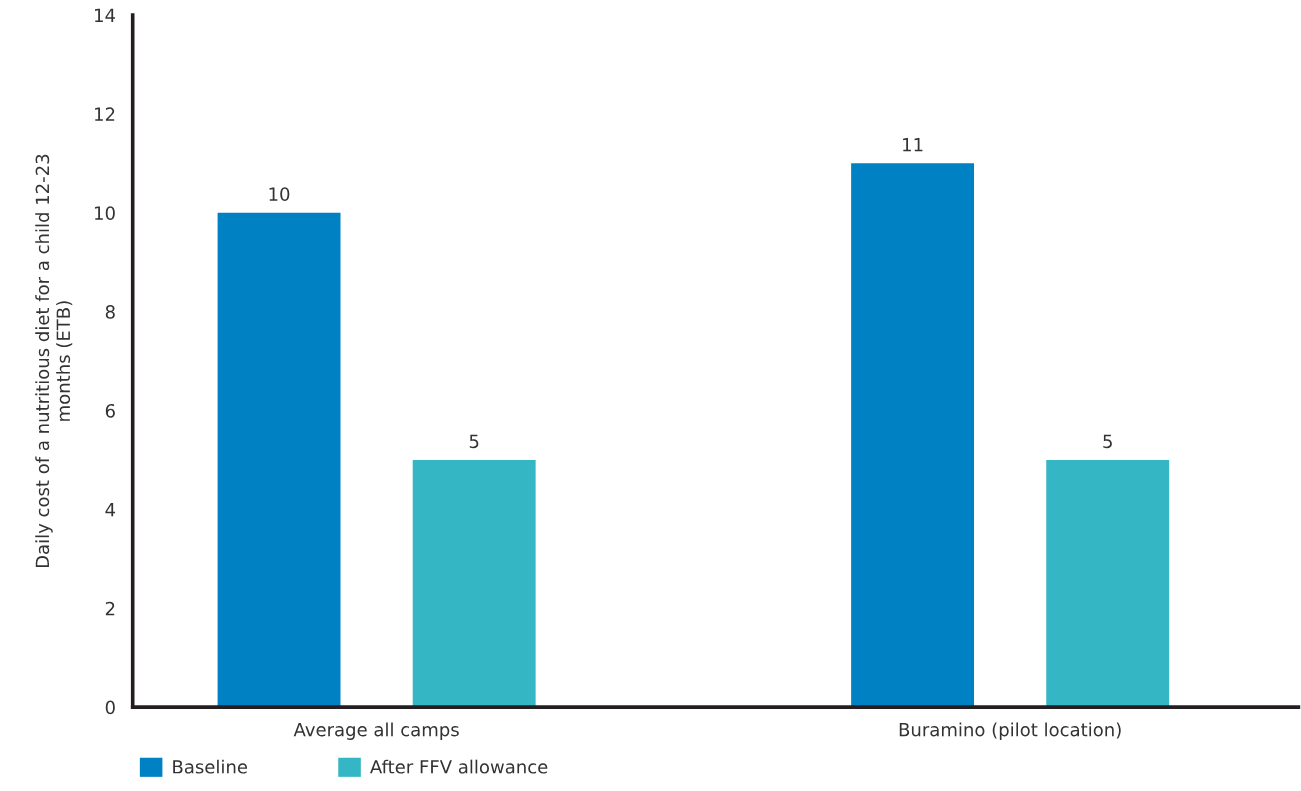 This screenshot has height=791, width=1301. Describe the element at coordinates (105, 114) in the screenshot. I see `y-tick-label: 12` at that location.